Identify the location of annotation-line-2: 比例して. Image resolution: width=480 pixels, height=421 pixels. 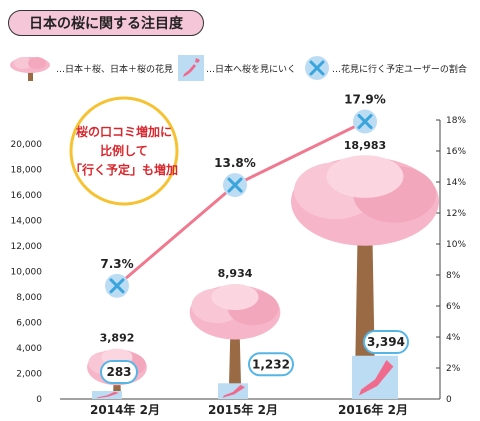
(124, 150).